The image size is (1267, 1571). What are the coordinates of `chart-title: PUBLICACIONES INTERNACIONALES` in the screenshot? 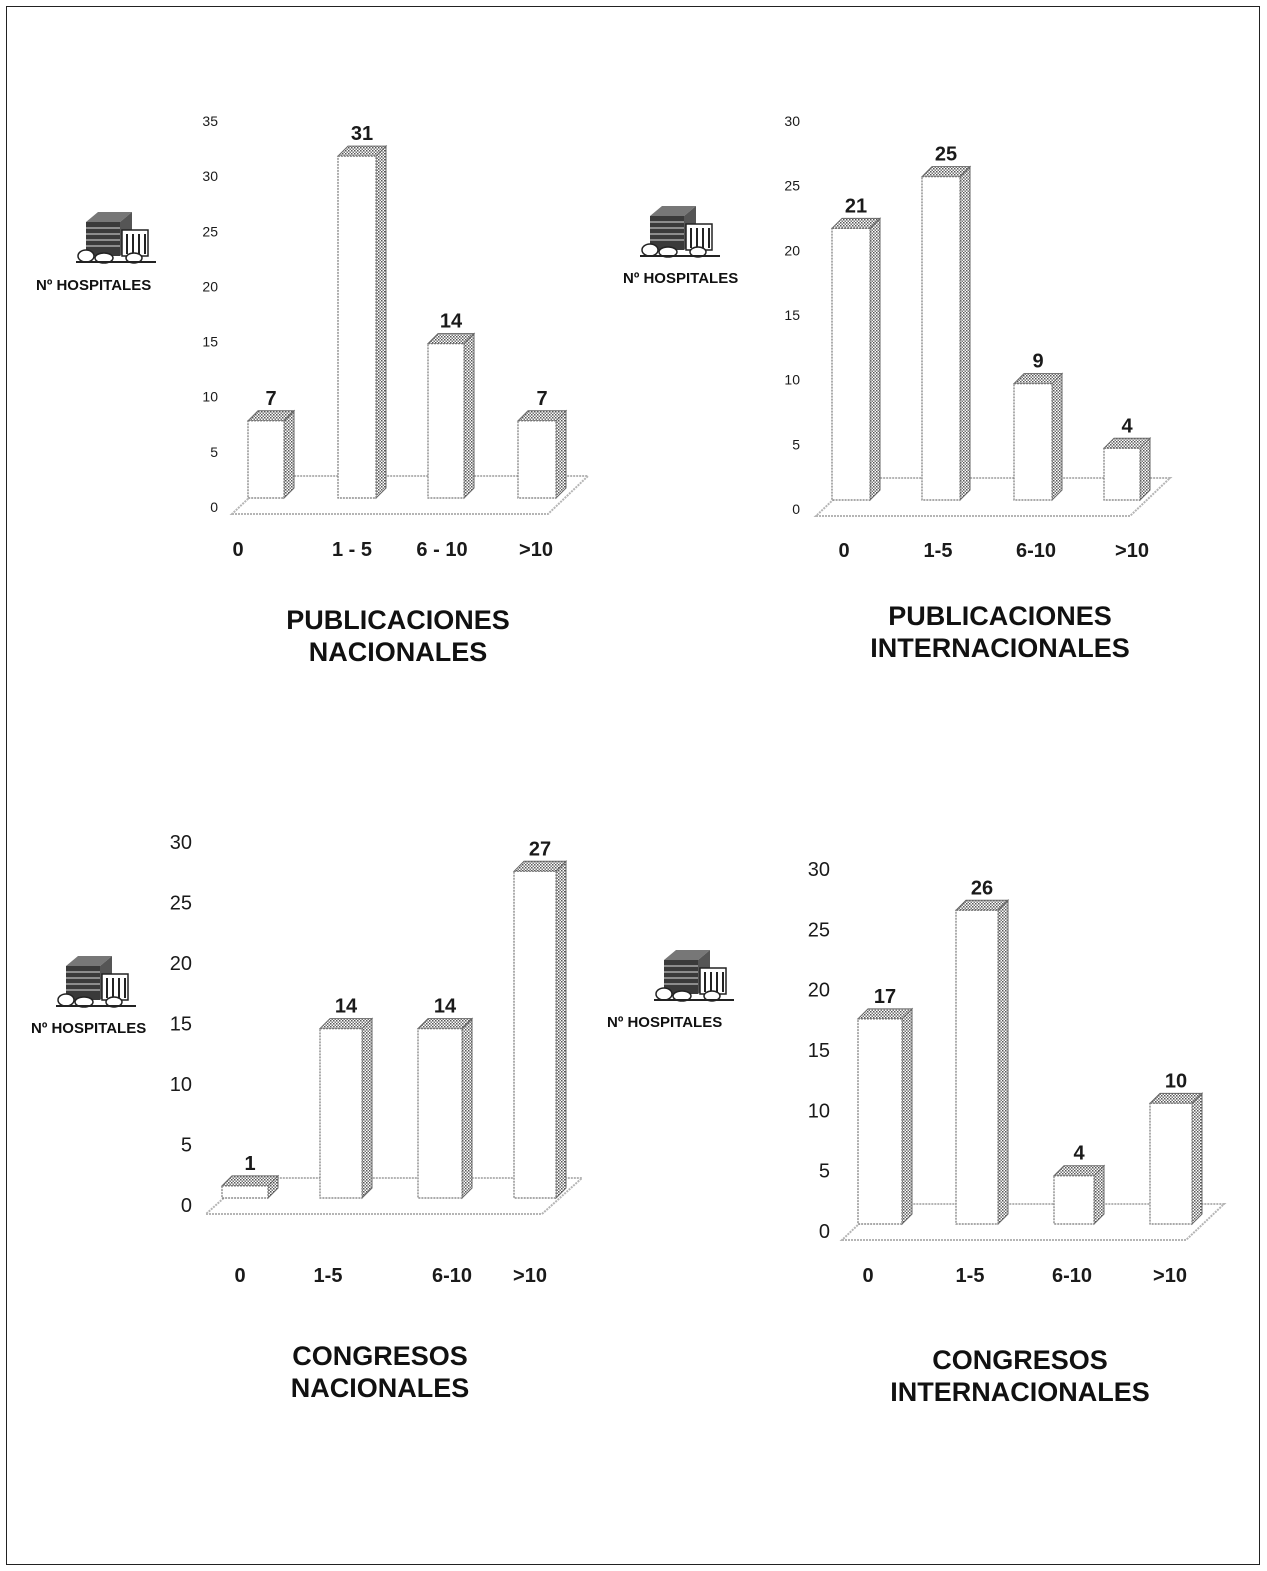 It's located at (1000, 632).